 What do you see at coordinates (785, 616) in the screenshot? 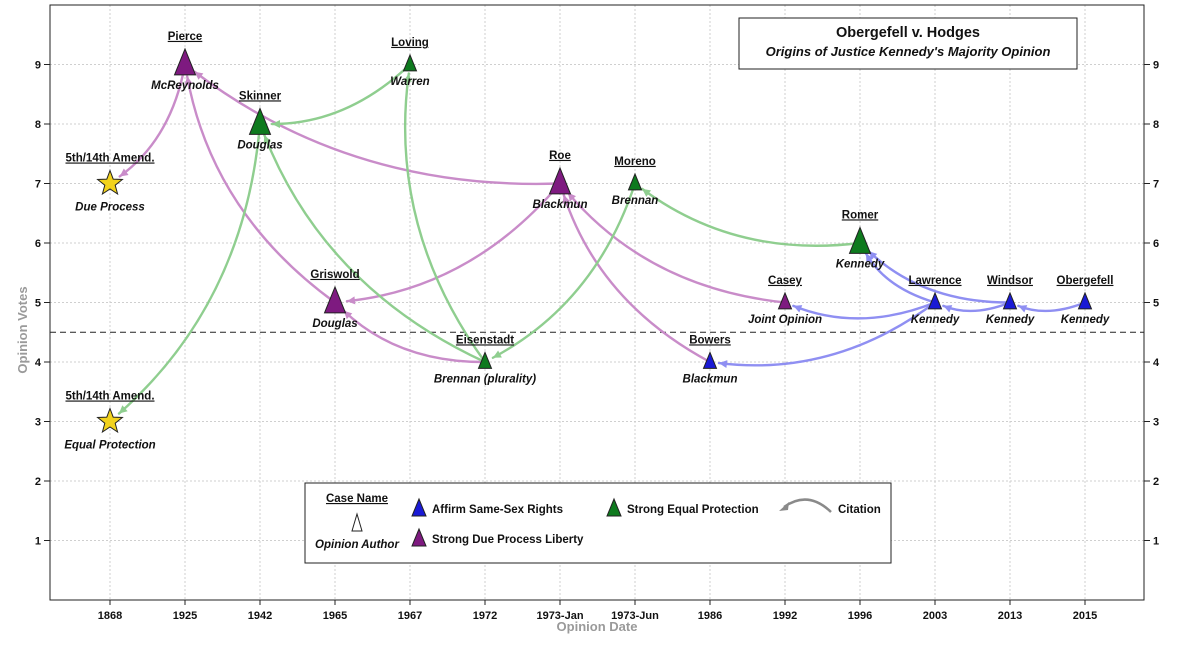
I see `x-tick-label: 1992` at bounding box center [785, 616].